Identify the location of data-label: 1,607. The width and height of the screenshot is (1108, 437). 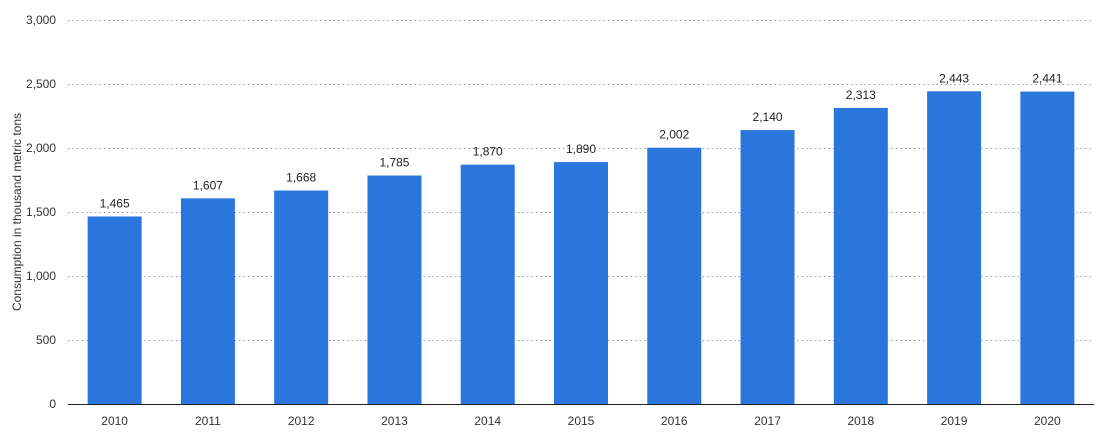
(208, 185).